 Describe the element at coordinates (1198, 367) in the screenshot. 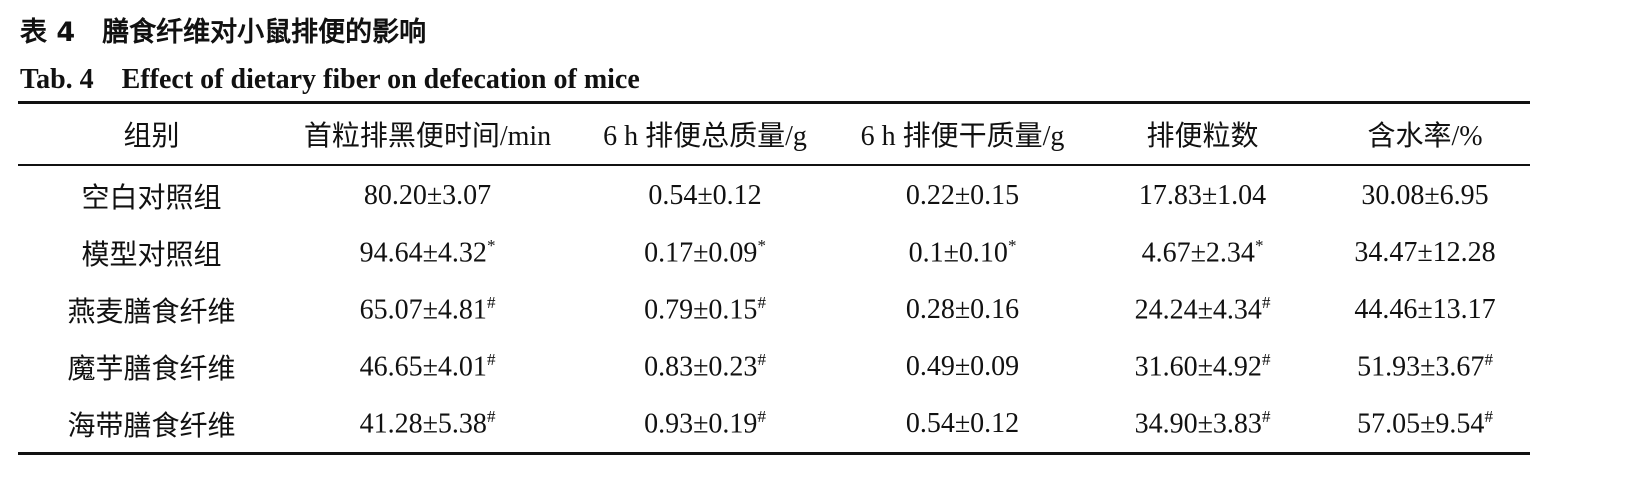

I see `cell-value: 31.60±4.92` at that location.